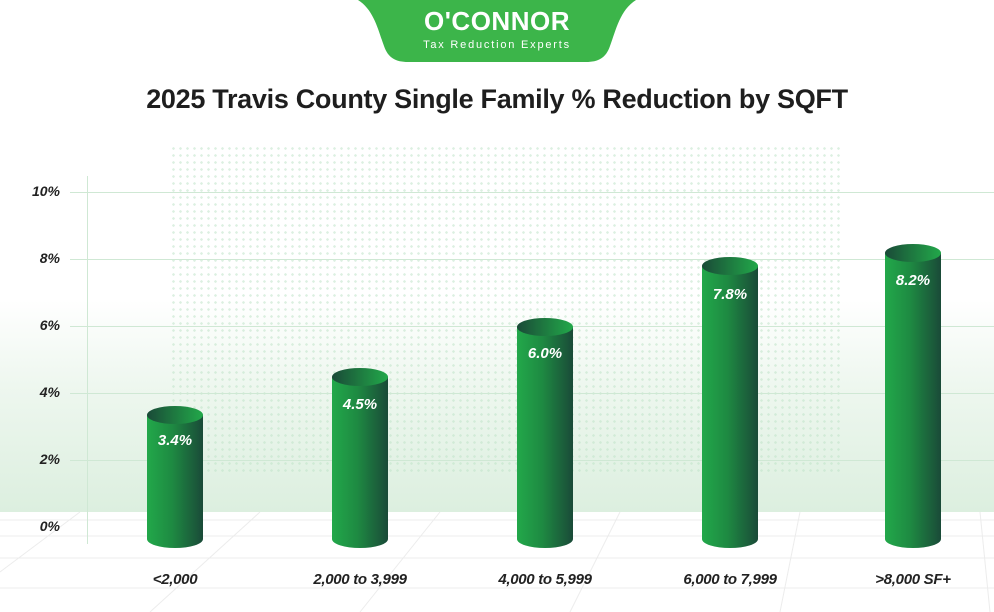  I want to click on logo-tagline: Tax Reduction Experts, so click(497, 45).